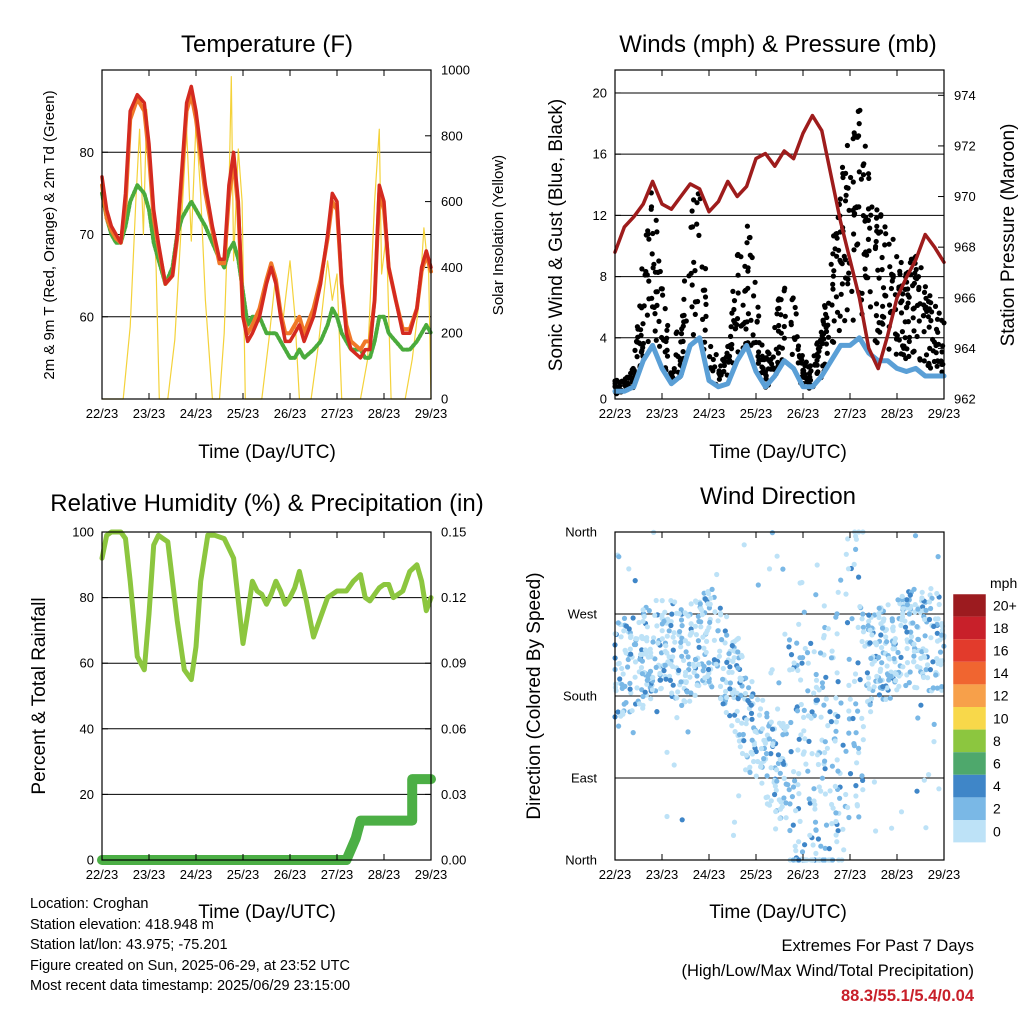 The width and height of the screenshot is (1024, 1024). What do you see at coordinates (1001, 651) in the screenshot?
I see `colorbar-label: 16` at bounding box center [1001, 651].